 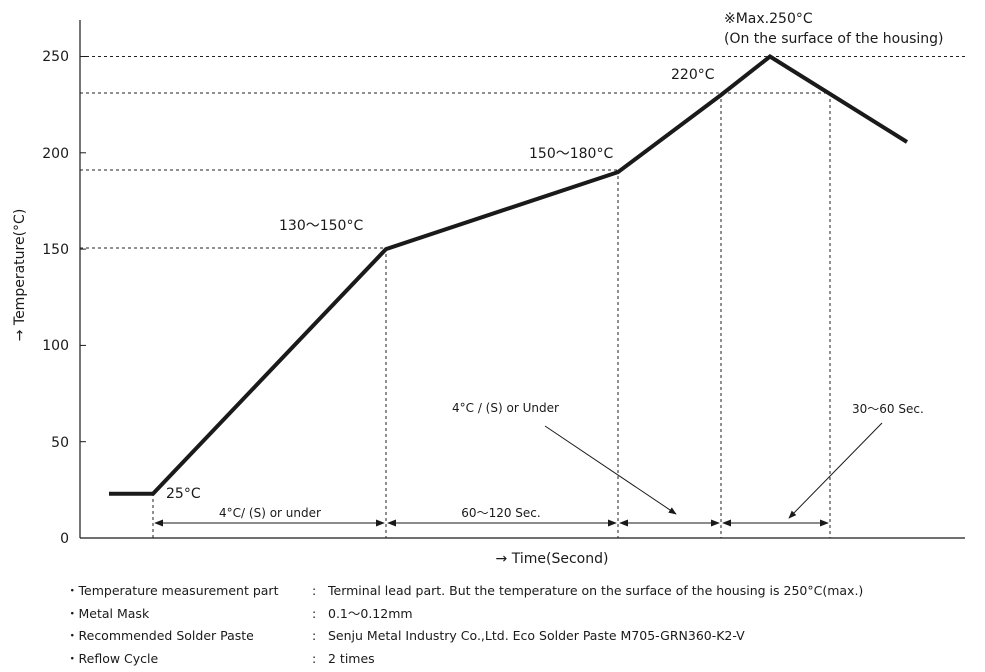 I want to click on note-label: ・Recommended Solder Paste, so click(x=160, y=635).